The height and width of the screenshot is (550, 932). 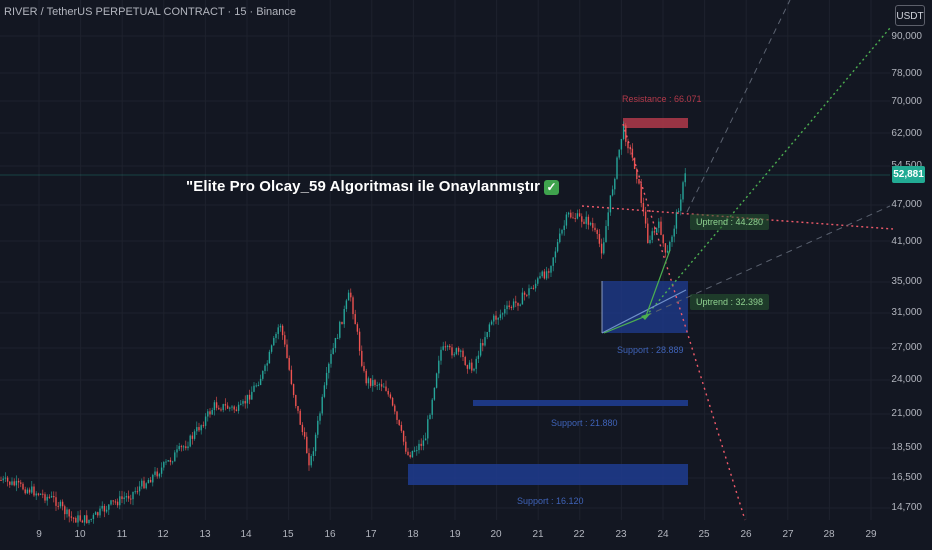 What do you see at coordinates (730, 222) in the screenshot?
I see `uptrend-label-1: Uptrend : 44.280` at bounding box center [730, 222].